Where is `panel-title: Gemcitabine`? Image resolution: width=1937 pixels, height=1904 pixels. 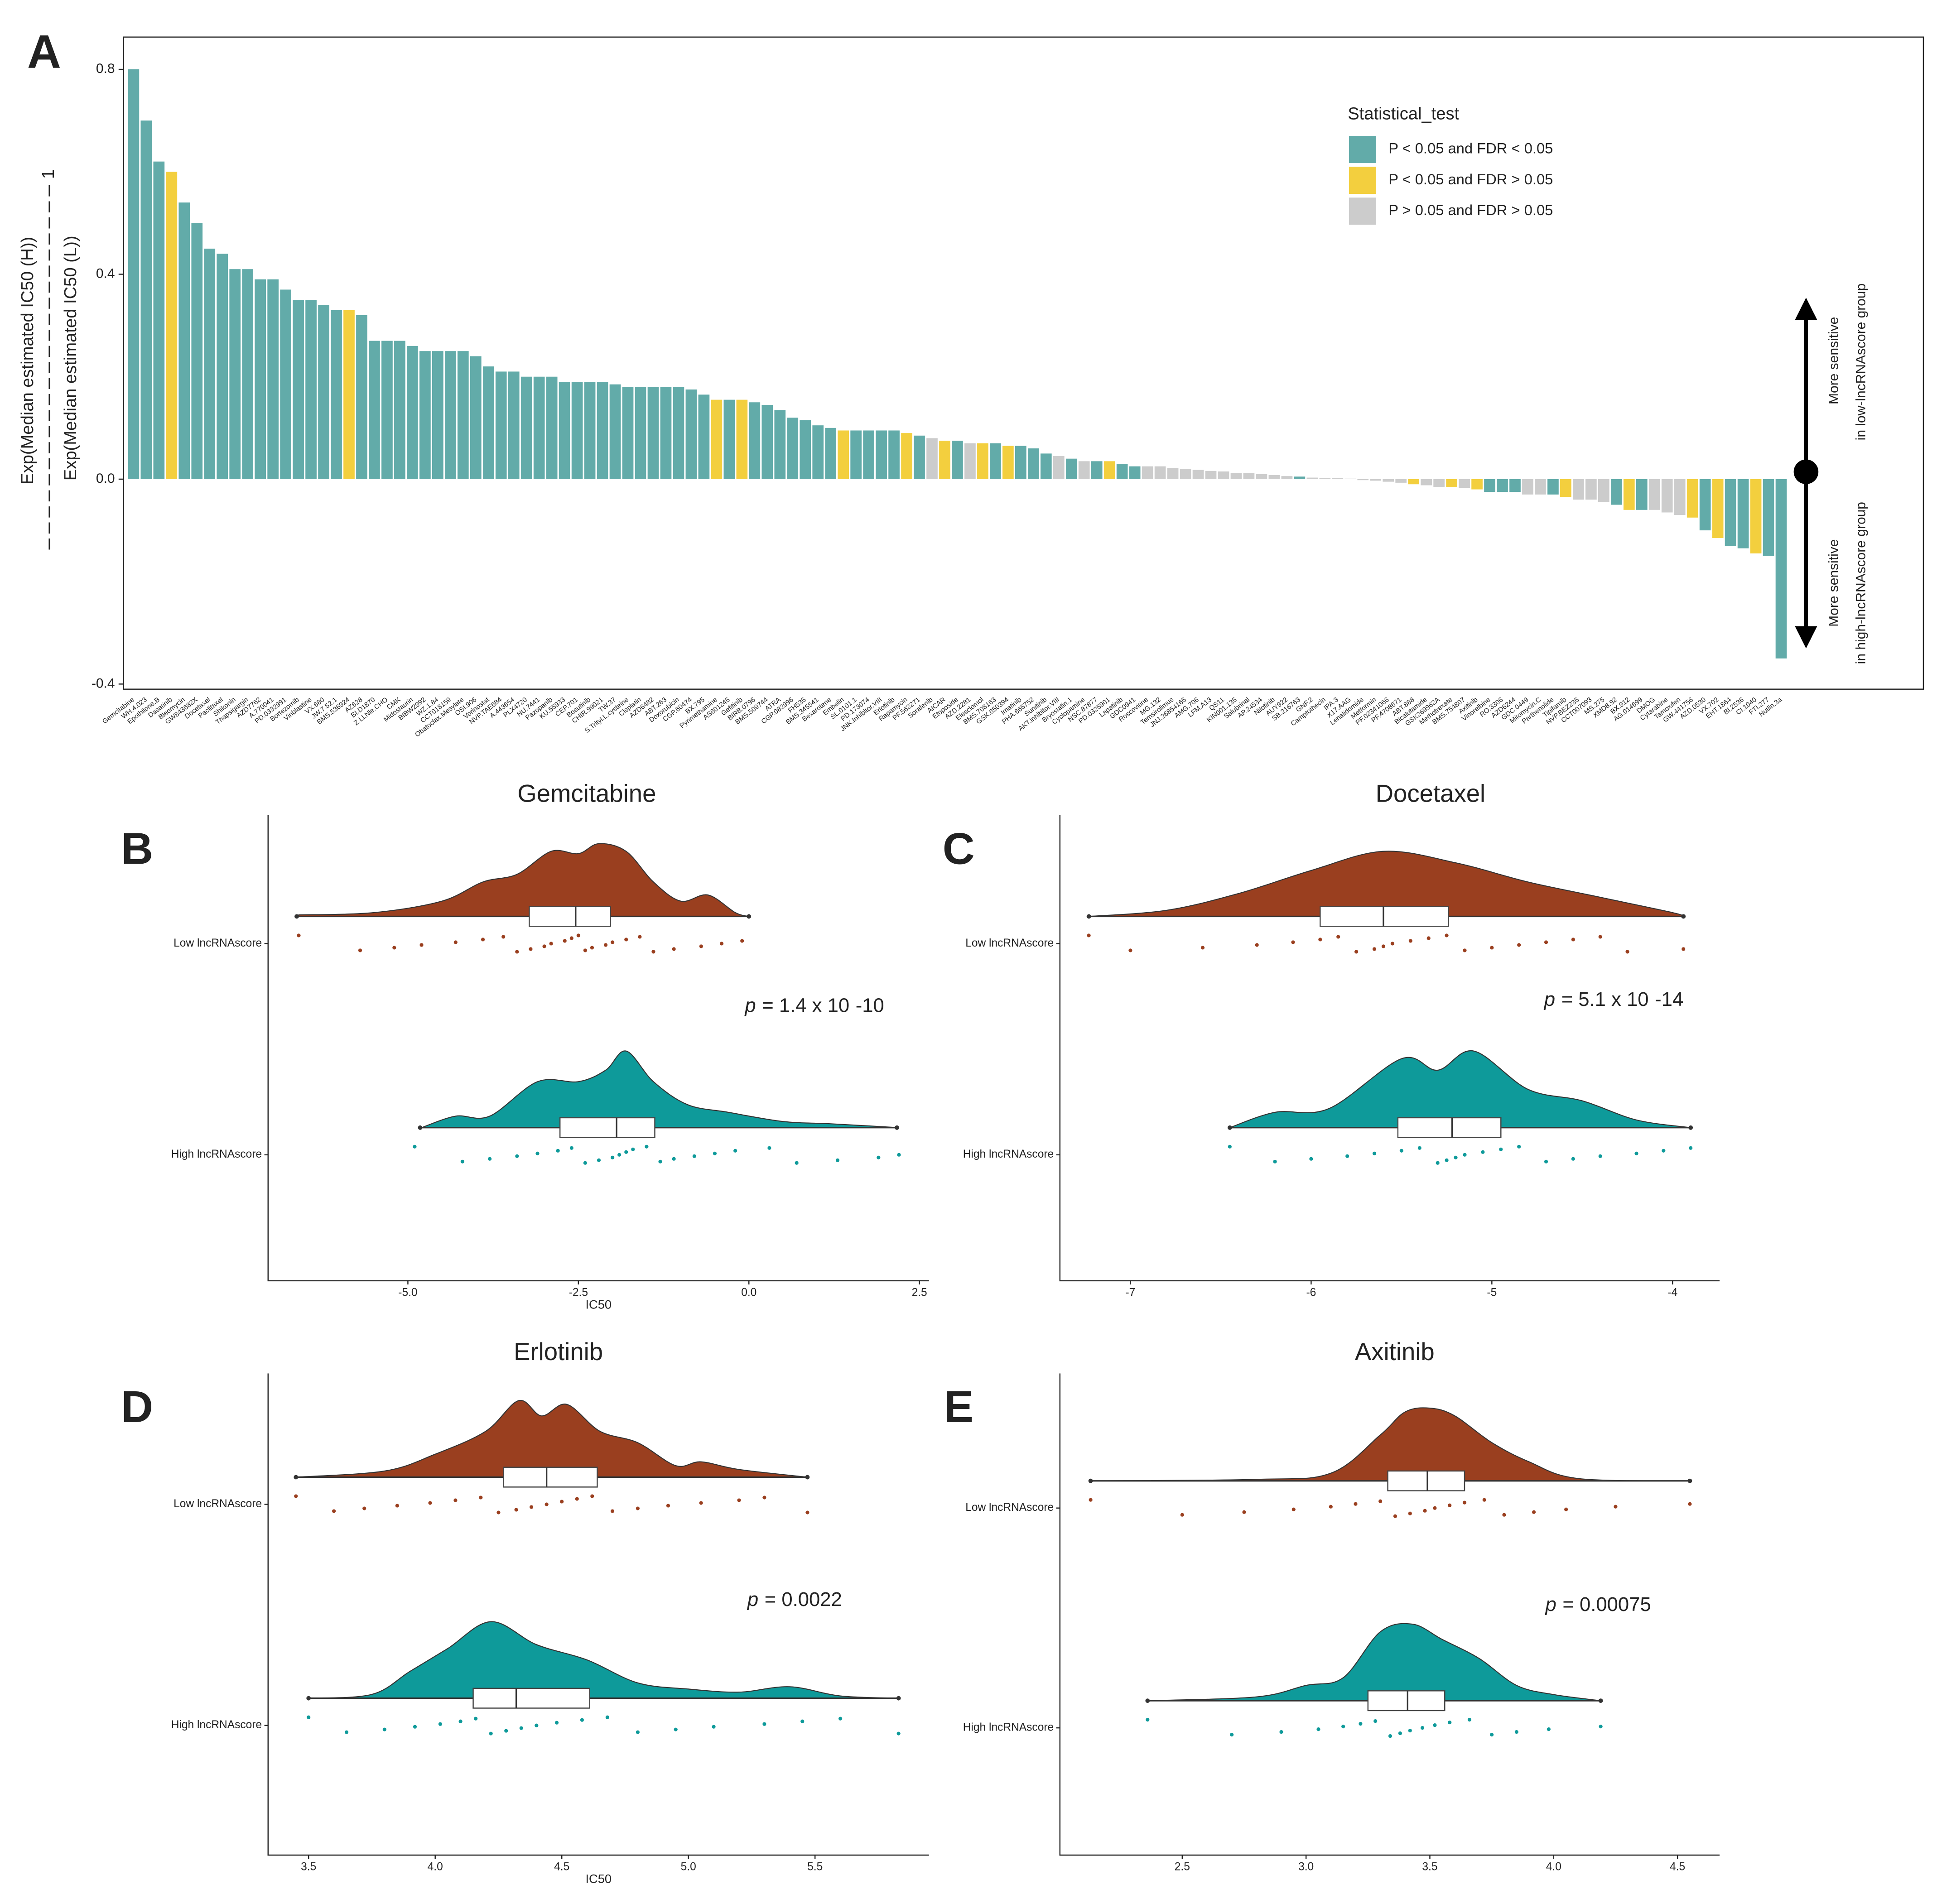
panel-title: Gemcitabine is located at coordinates (586, 794).